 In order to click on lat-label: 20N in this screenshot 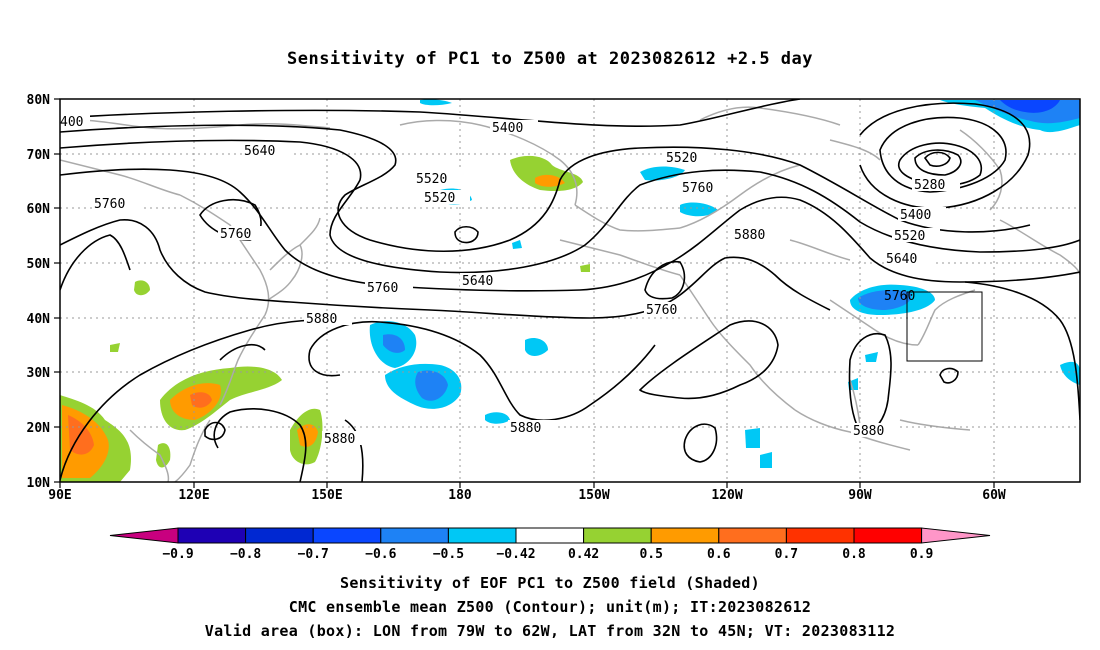, I will do `click(39, 428)`.